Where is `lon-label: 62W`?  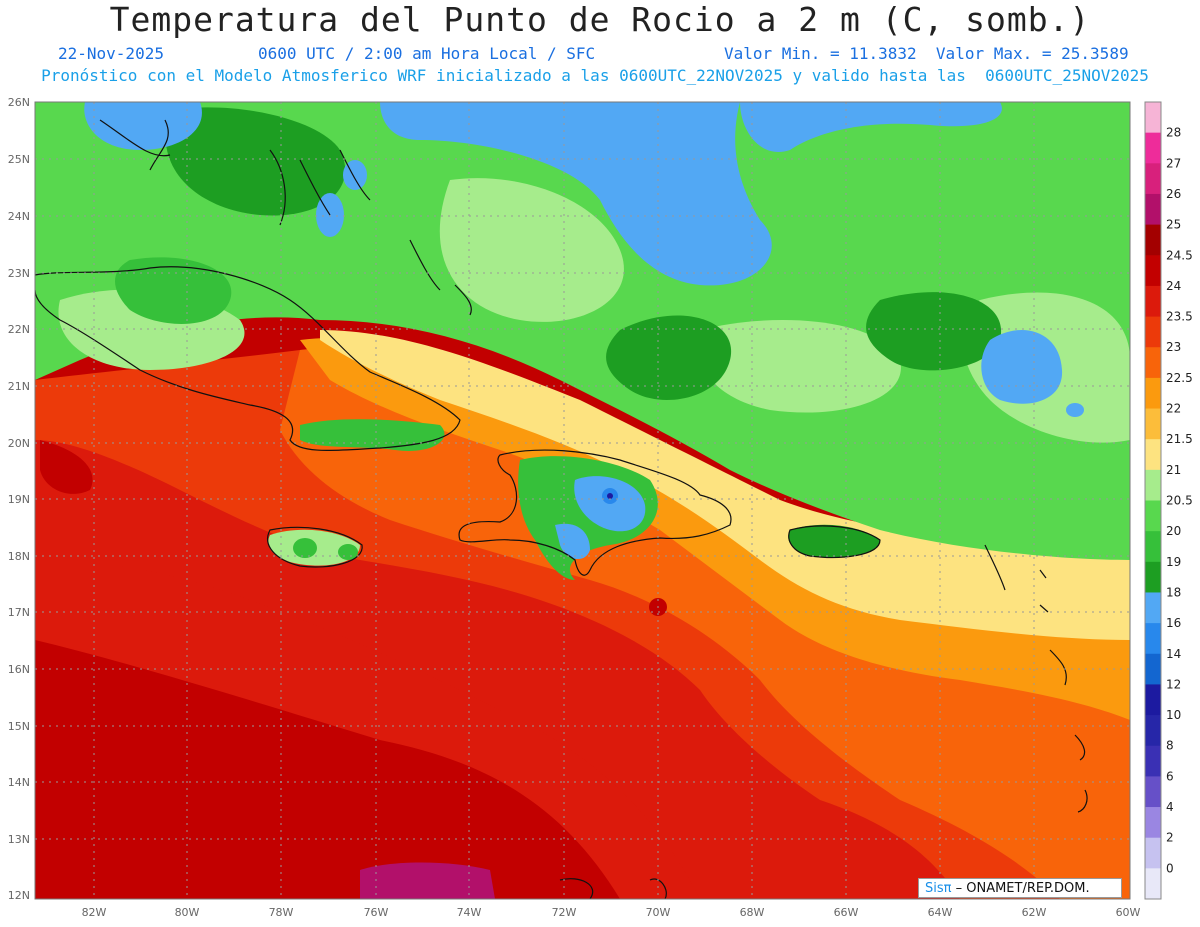 lon-label: 62W is located at coordinates (1034, 912).